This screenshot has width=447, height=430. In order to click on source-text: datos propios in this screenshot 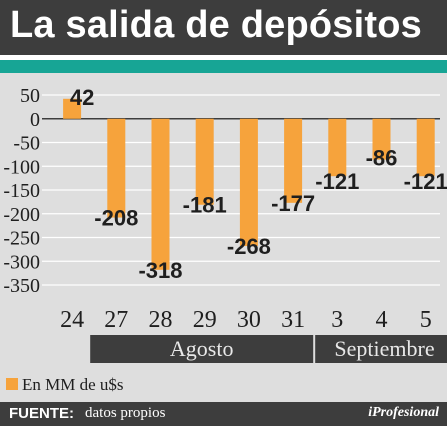, I will do `click(125, 413)`.